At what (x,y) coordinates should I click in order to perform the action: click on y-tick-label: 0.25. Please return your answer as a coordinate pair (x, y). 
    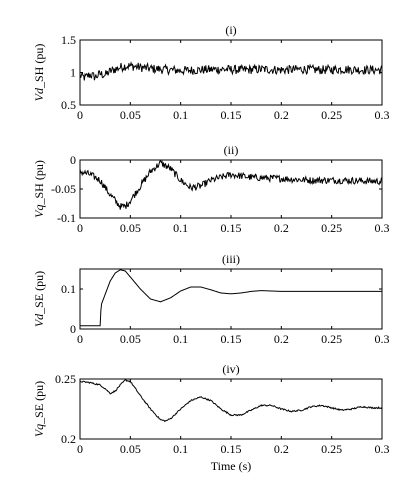
    Looking at the image, I should click on (65, 379).